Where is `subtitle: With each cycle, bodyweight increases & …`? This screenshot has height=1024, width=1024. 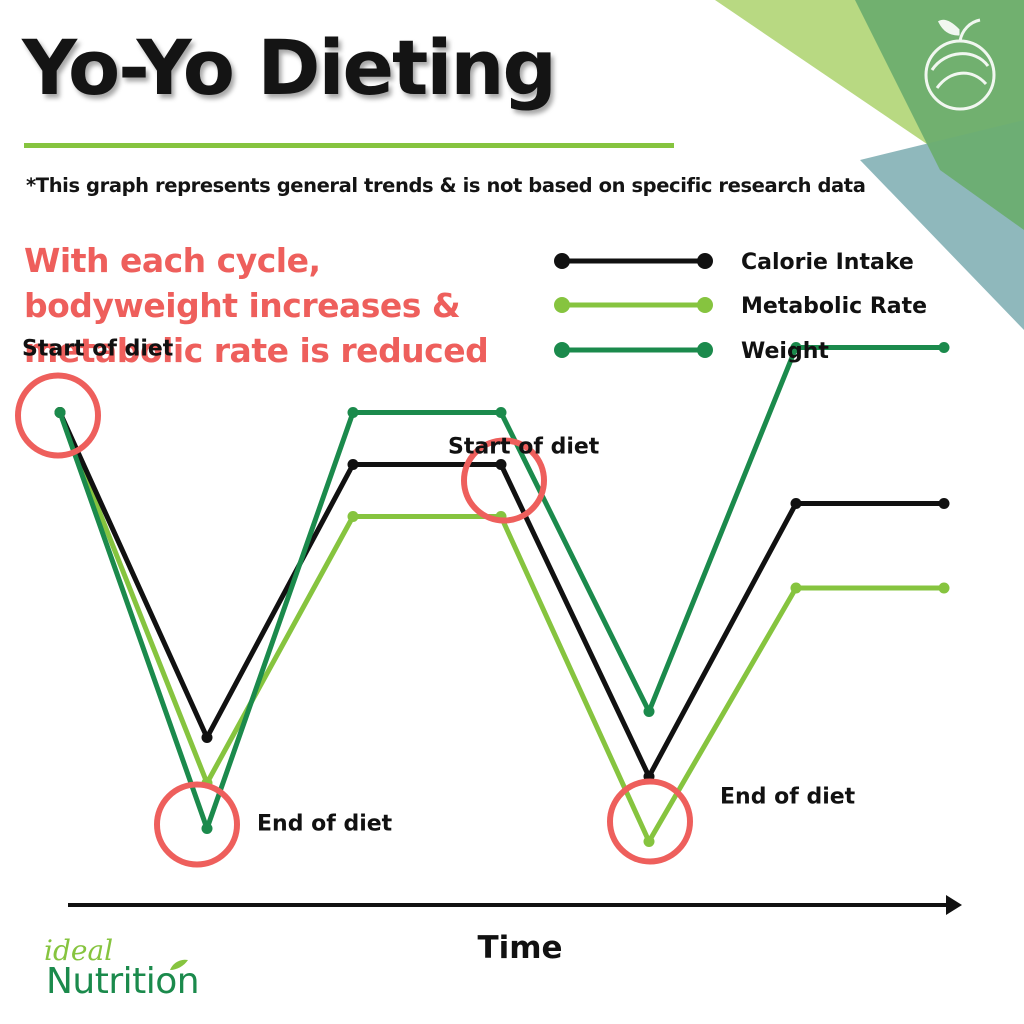 subtitle: With each cycle, bodyweight increases & … is located at coordinates (274, 305).